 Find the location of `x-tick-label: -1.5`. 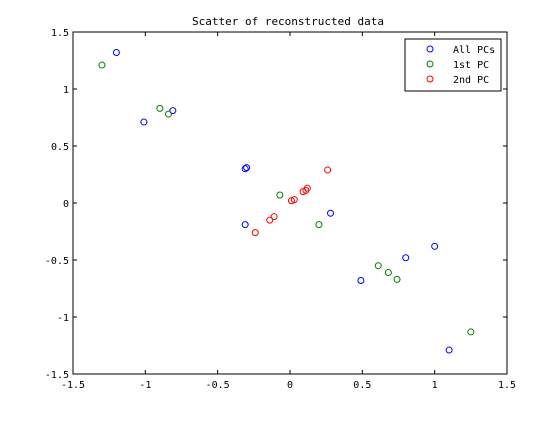

x-tick-label: -1.5 is located at coordinates (73, 385).